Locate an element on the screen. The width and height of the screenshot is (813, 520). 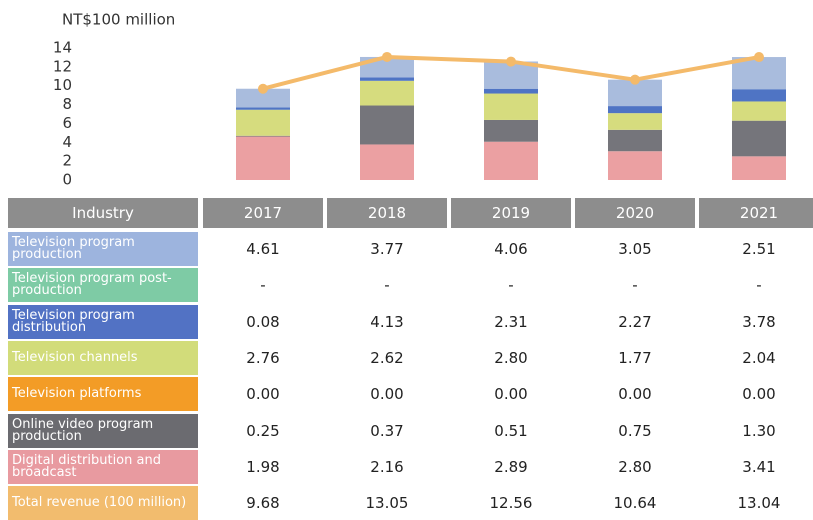
year-header: 2019 is located at coordinates (511, 213).